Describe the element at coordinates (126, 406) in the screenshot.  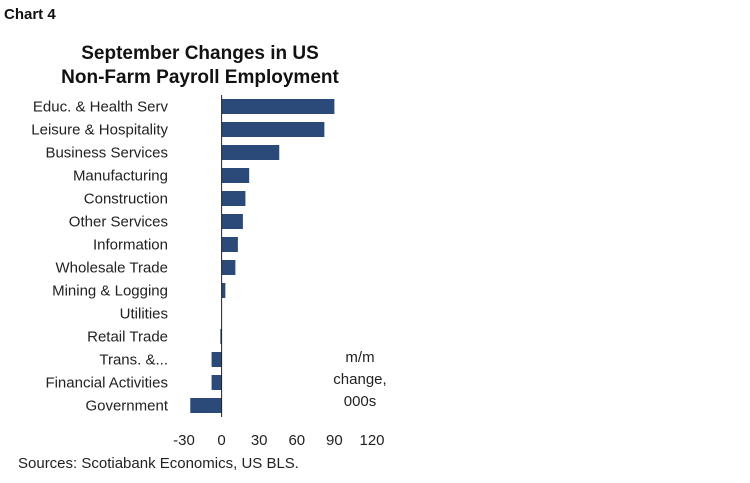
I see `category-label: Government` at that location.